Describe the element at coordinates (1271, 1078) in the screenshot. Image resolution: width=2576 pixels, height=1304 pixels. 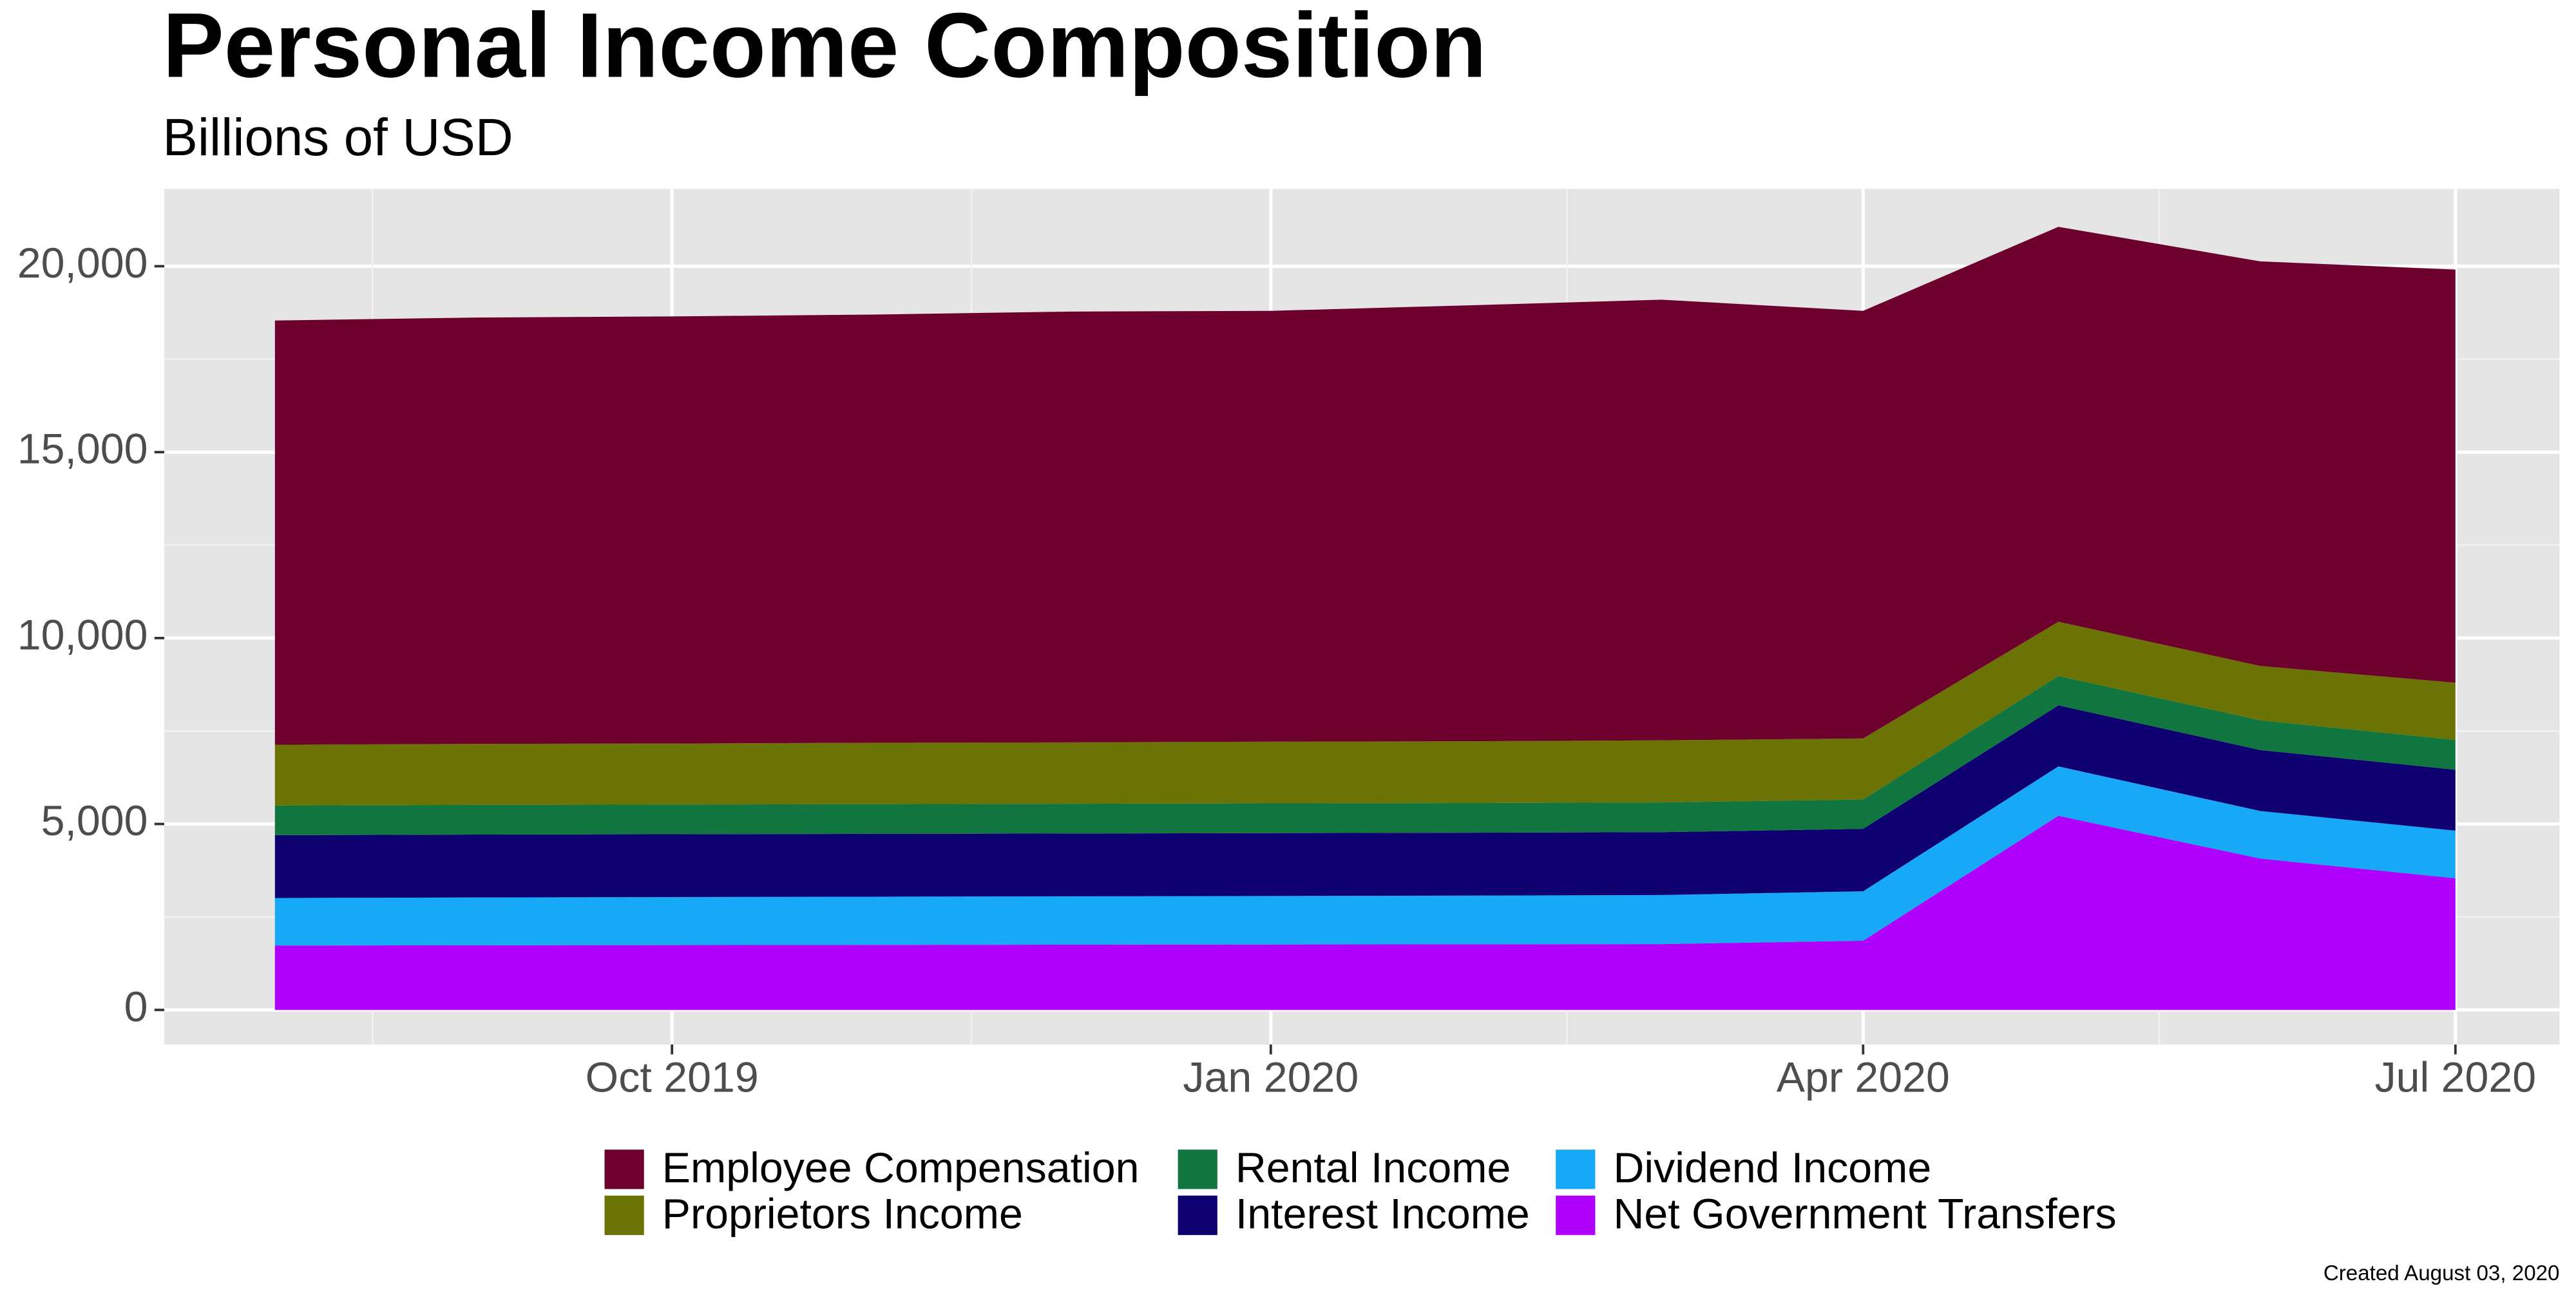
I see `x-tick-label: Jan 2020` at that location.